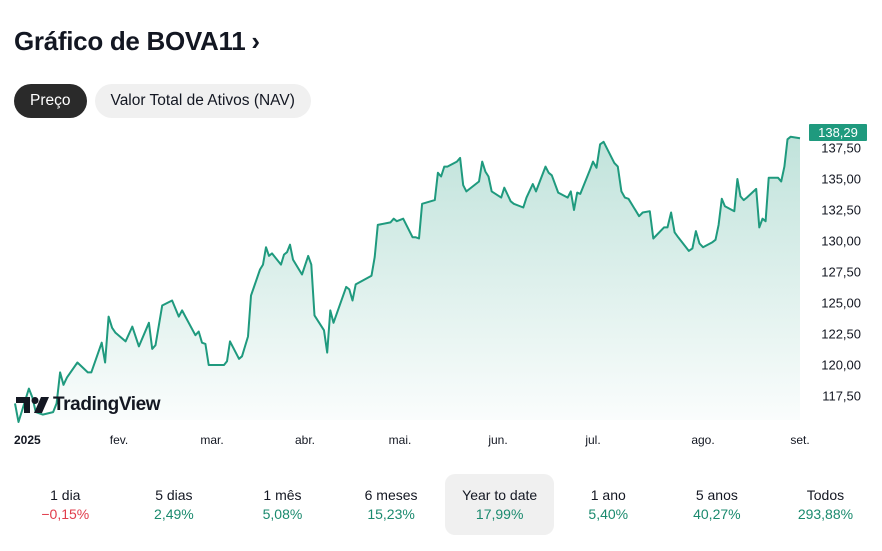 This screenshot has height=551, width=882. I want to click on period-all: Todos 293,88%, so click(825, 504).